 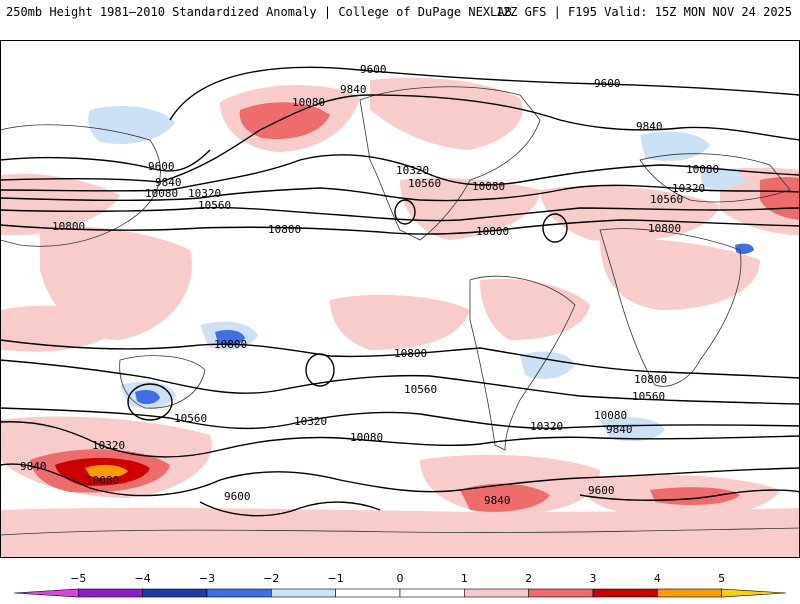 I want to click on contour-10560-nh, so click(x=400, y=214).